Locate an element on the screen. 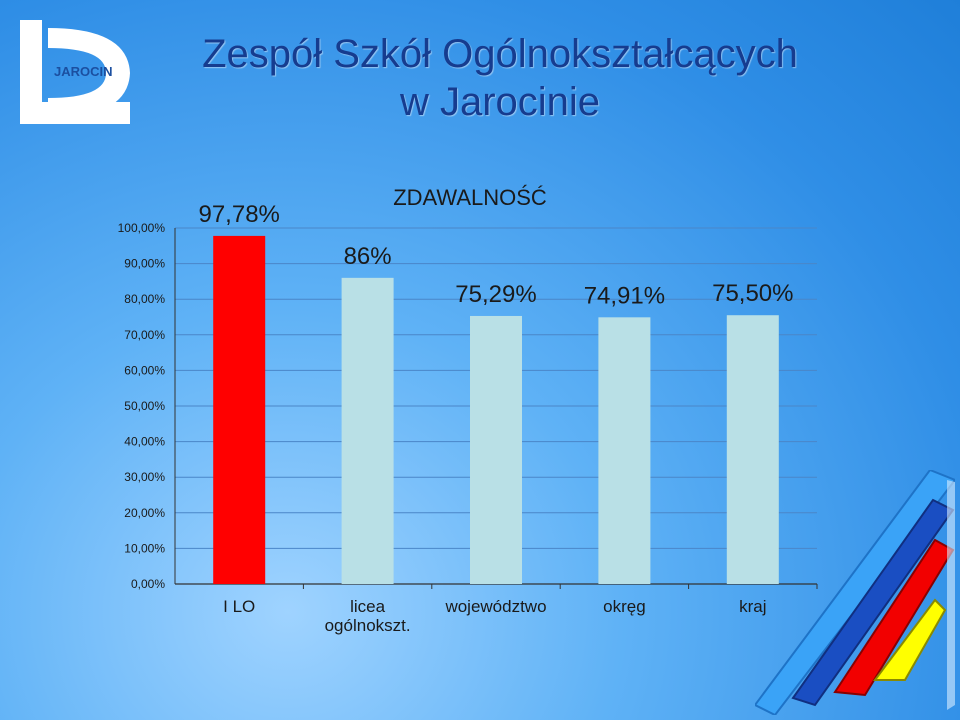 The width and height of the screenshot is (960, 720). logo-text: JAROCIN is located at coordinates (83, 71).